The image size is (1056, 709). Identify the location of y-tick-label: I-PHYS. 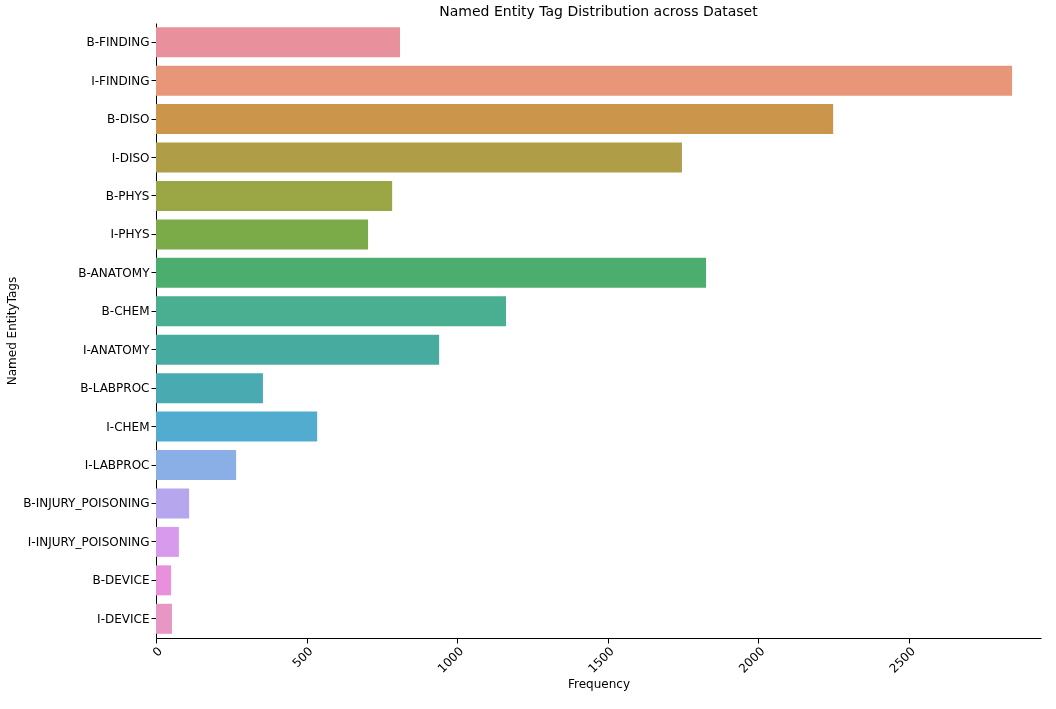
(130, 234).